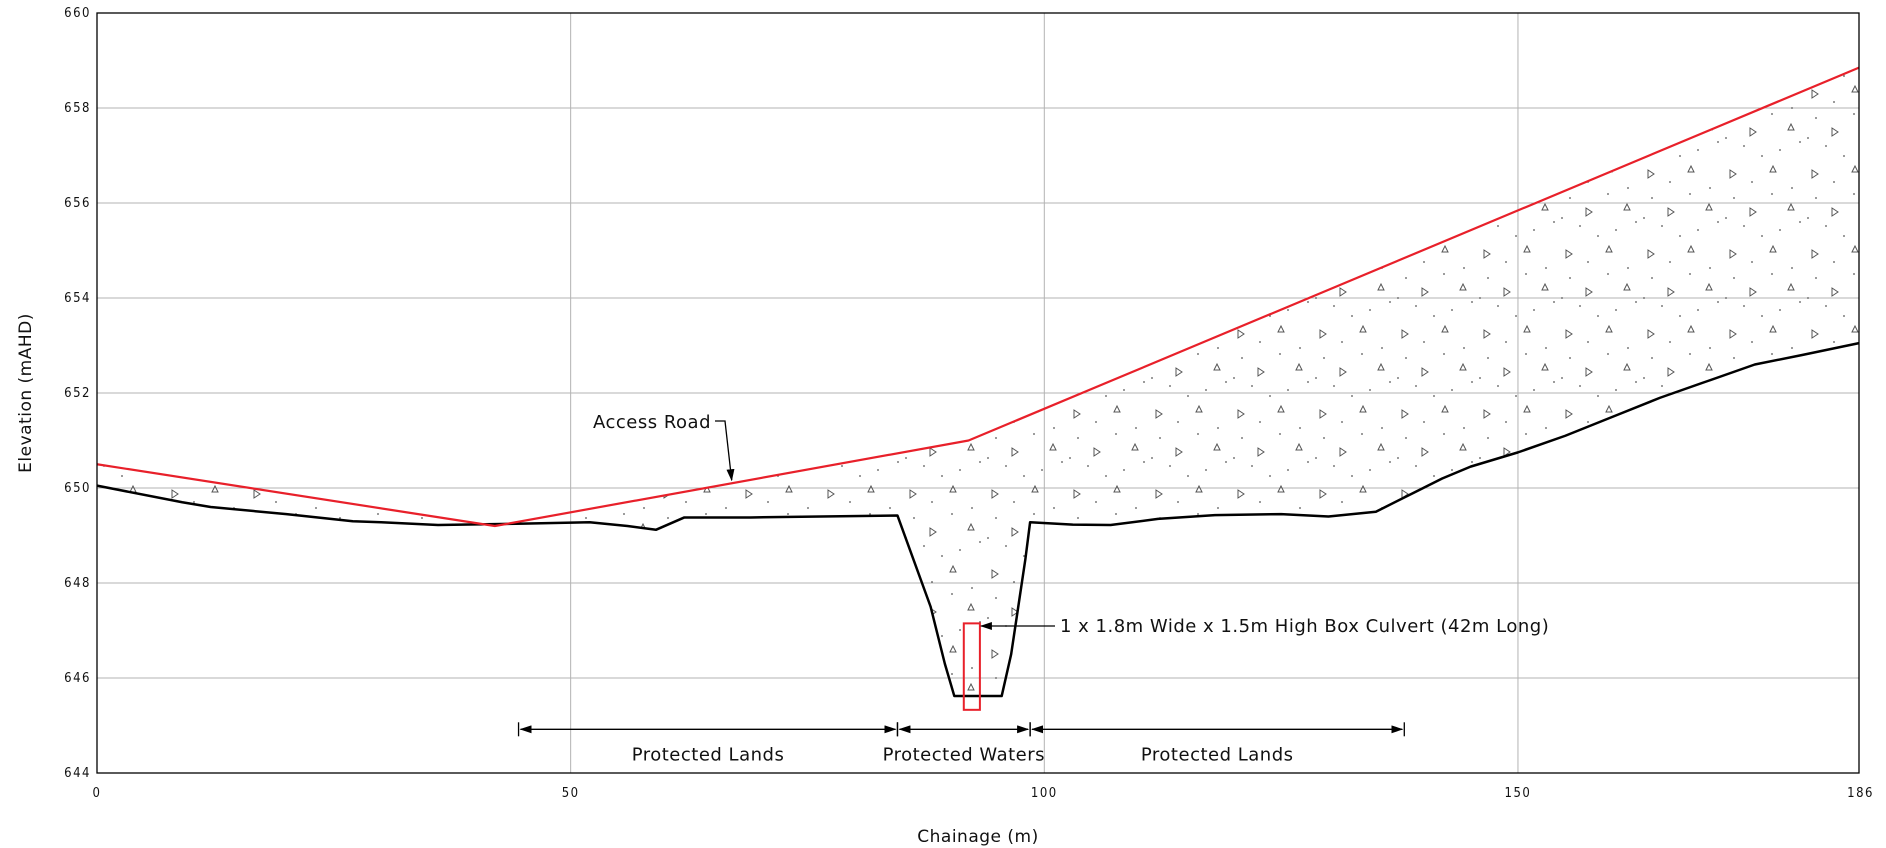  Describe the element at coordinates (26, 393) in the screenshot. I see `y-axis-label: Elevation (mAHD)` at that location.